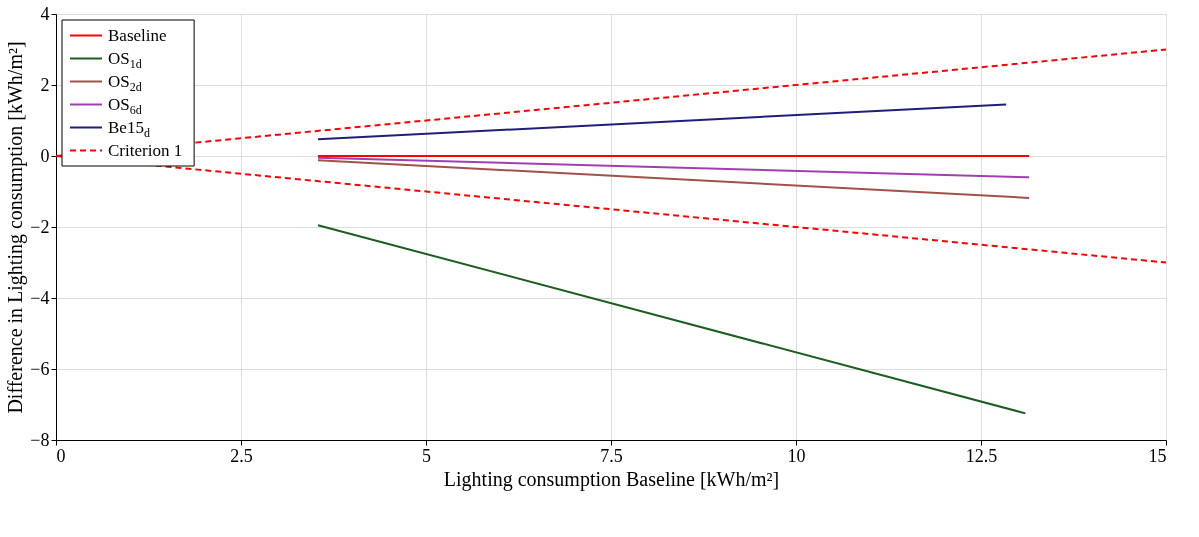 The image size is (1199, 537). What do you see at coordinates (611, 479) in the screenshot?
I see `x-axis-title: Lighting consumption Baseline [kWh/m²]` at bounding box center [611, 479].